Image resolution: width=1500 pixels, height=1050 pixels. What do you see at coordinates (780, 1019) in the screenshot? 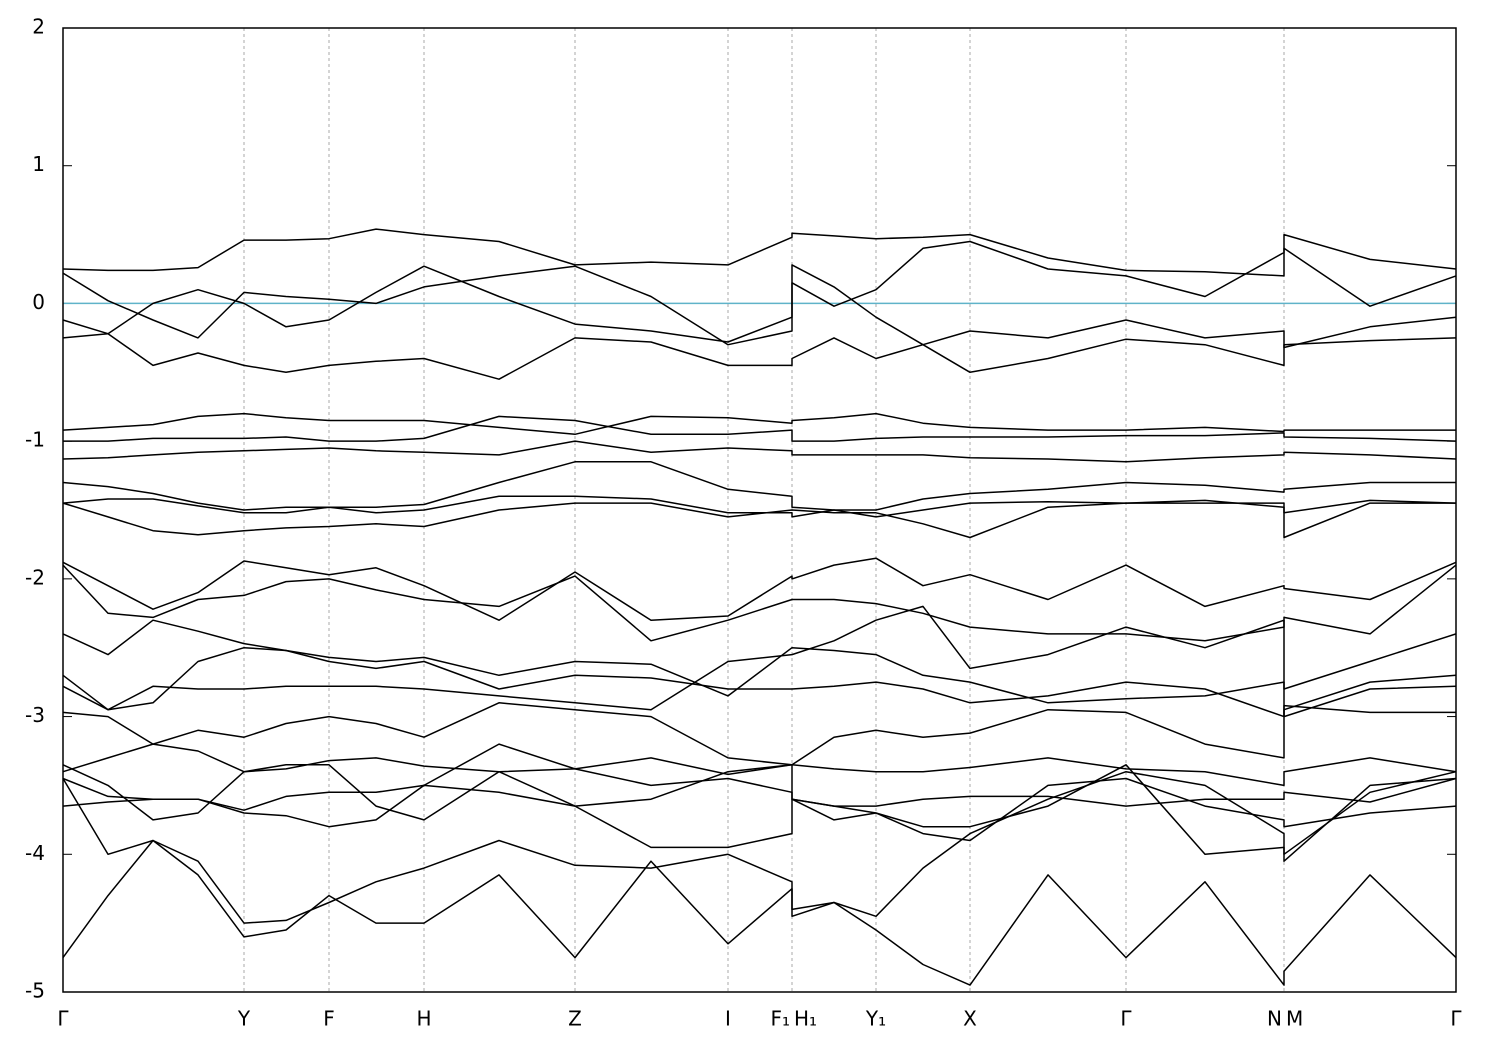
I see `x-tick-label: F₁` at bounding box center [780, 1019].